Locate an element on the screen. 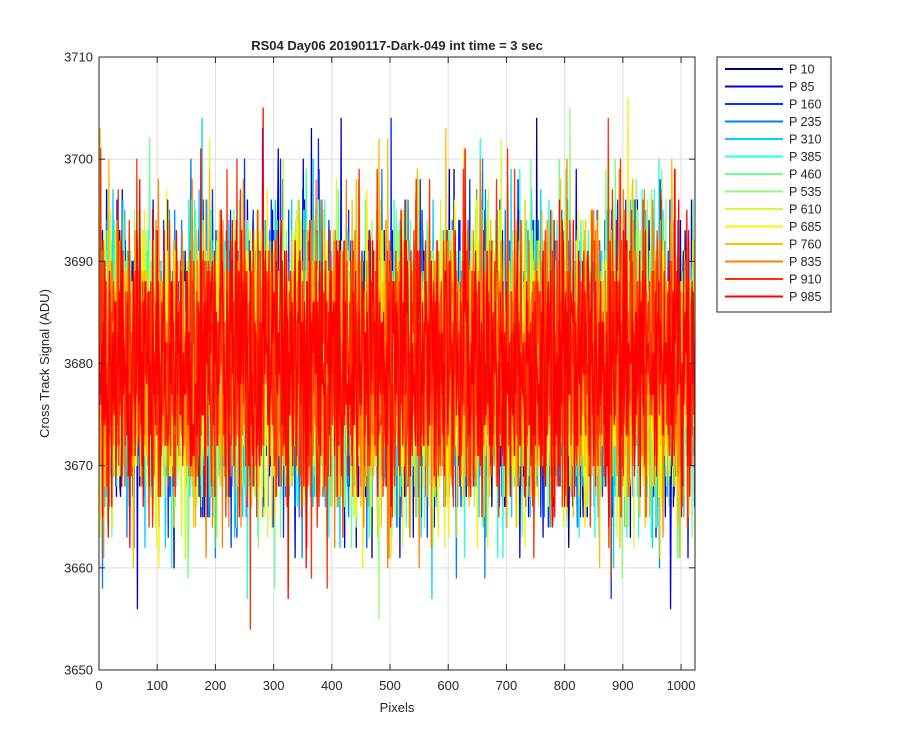  legend-label: P 10 is located at coordinates (802, 70).